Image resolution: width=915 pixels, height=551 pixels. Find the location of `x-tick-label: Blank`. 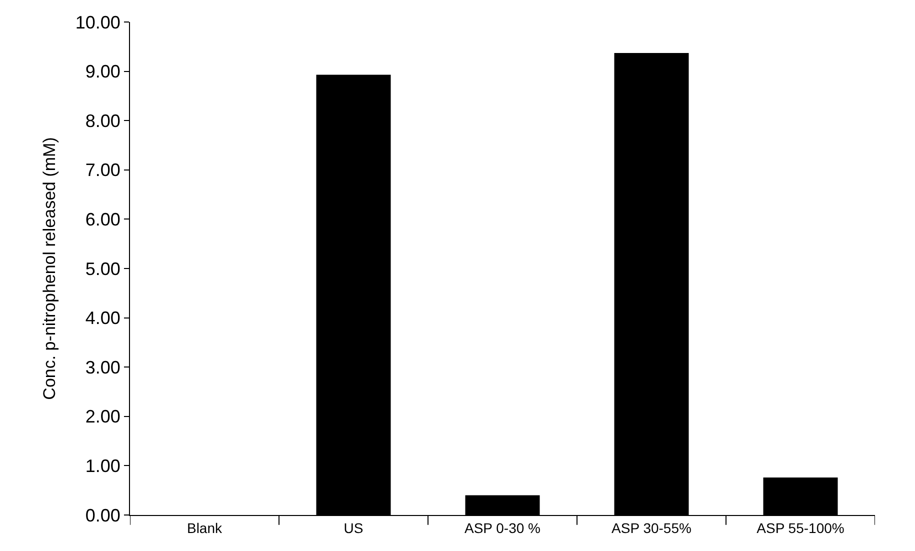

x-tick-label: Blank is located at coordinates (205, 528).